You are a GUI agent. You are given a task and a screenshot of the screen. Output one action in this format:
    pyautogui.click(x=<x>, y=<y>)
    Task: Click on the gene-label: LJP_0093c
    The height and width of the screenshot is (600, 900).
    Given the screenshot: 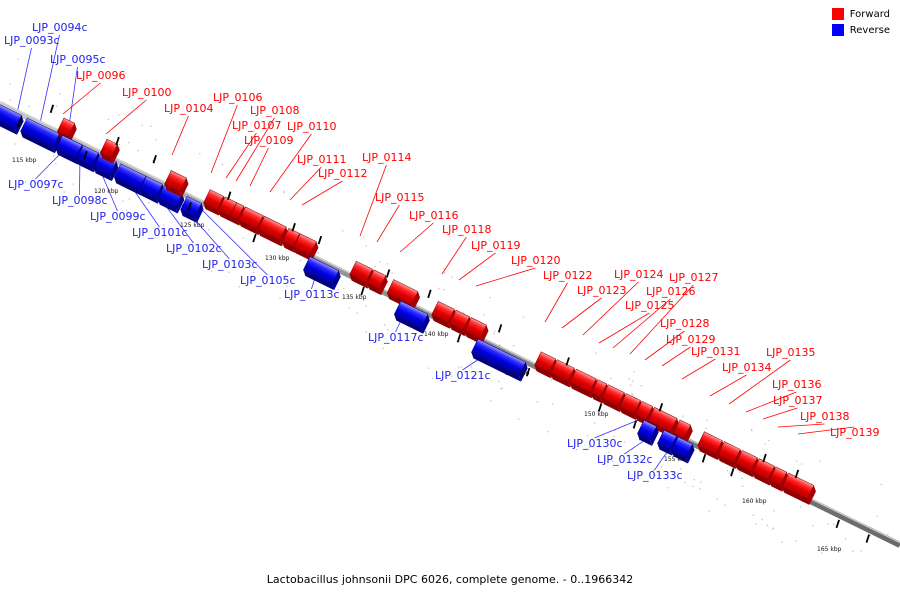 What is the action you would take?
    pyautogui.click(x=32, y=40)
    